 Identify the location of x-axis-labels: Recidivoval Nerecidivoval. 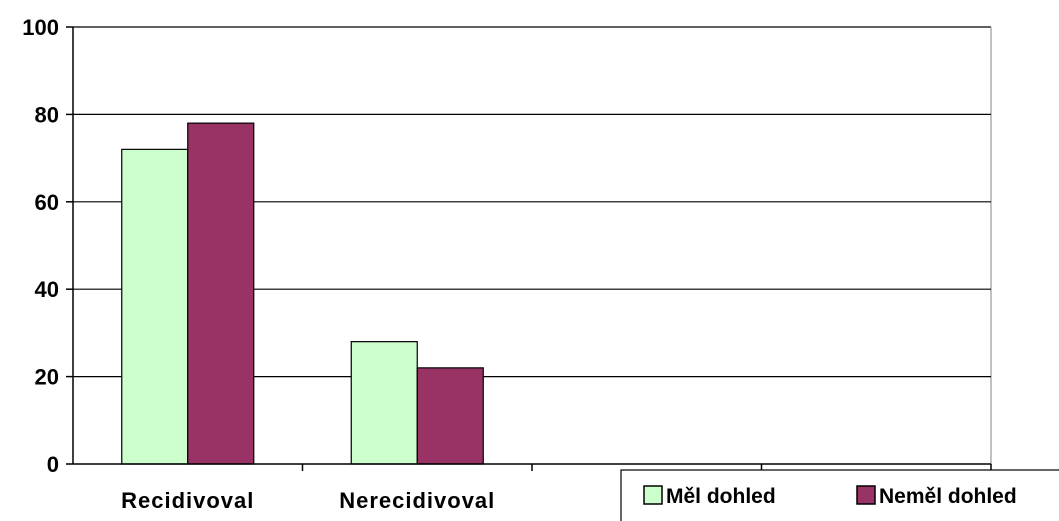
(308, 500).